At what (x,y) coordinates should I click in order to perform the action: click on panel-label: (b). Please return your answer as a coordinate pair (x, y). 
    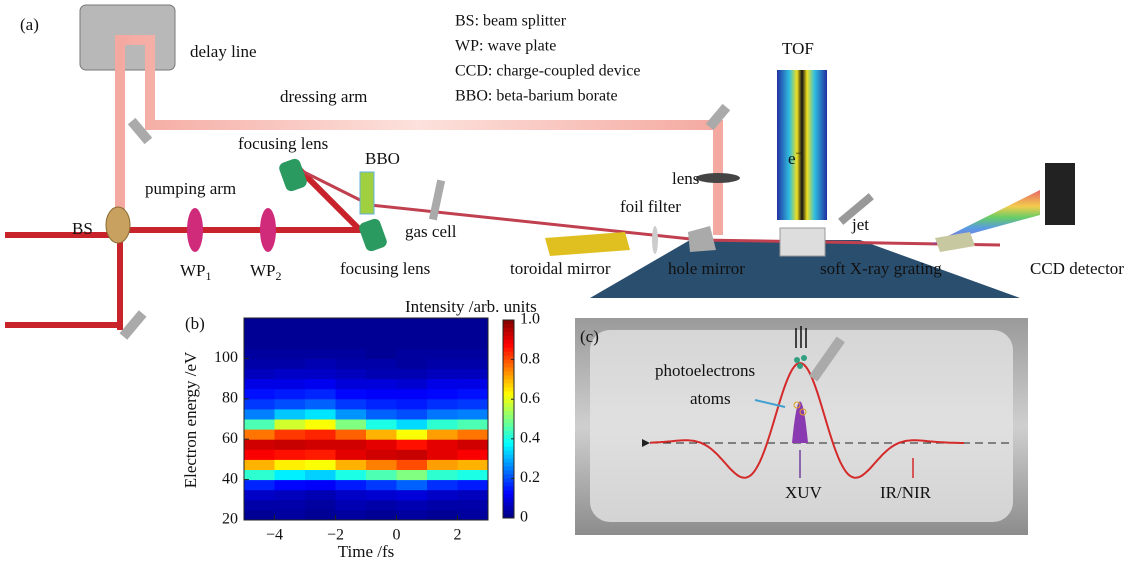
    Looking at the image, I should click on (195, 323).